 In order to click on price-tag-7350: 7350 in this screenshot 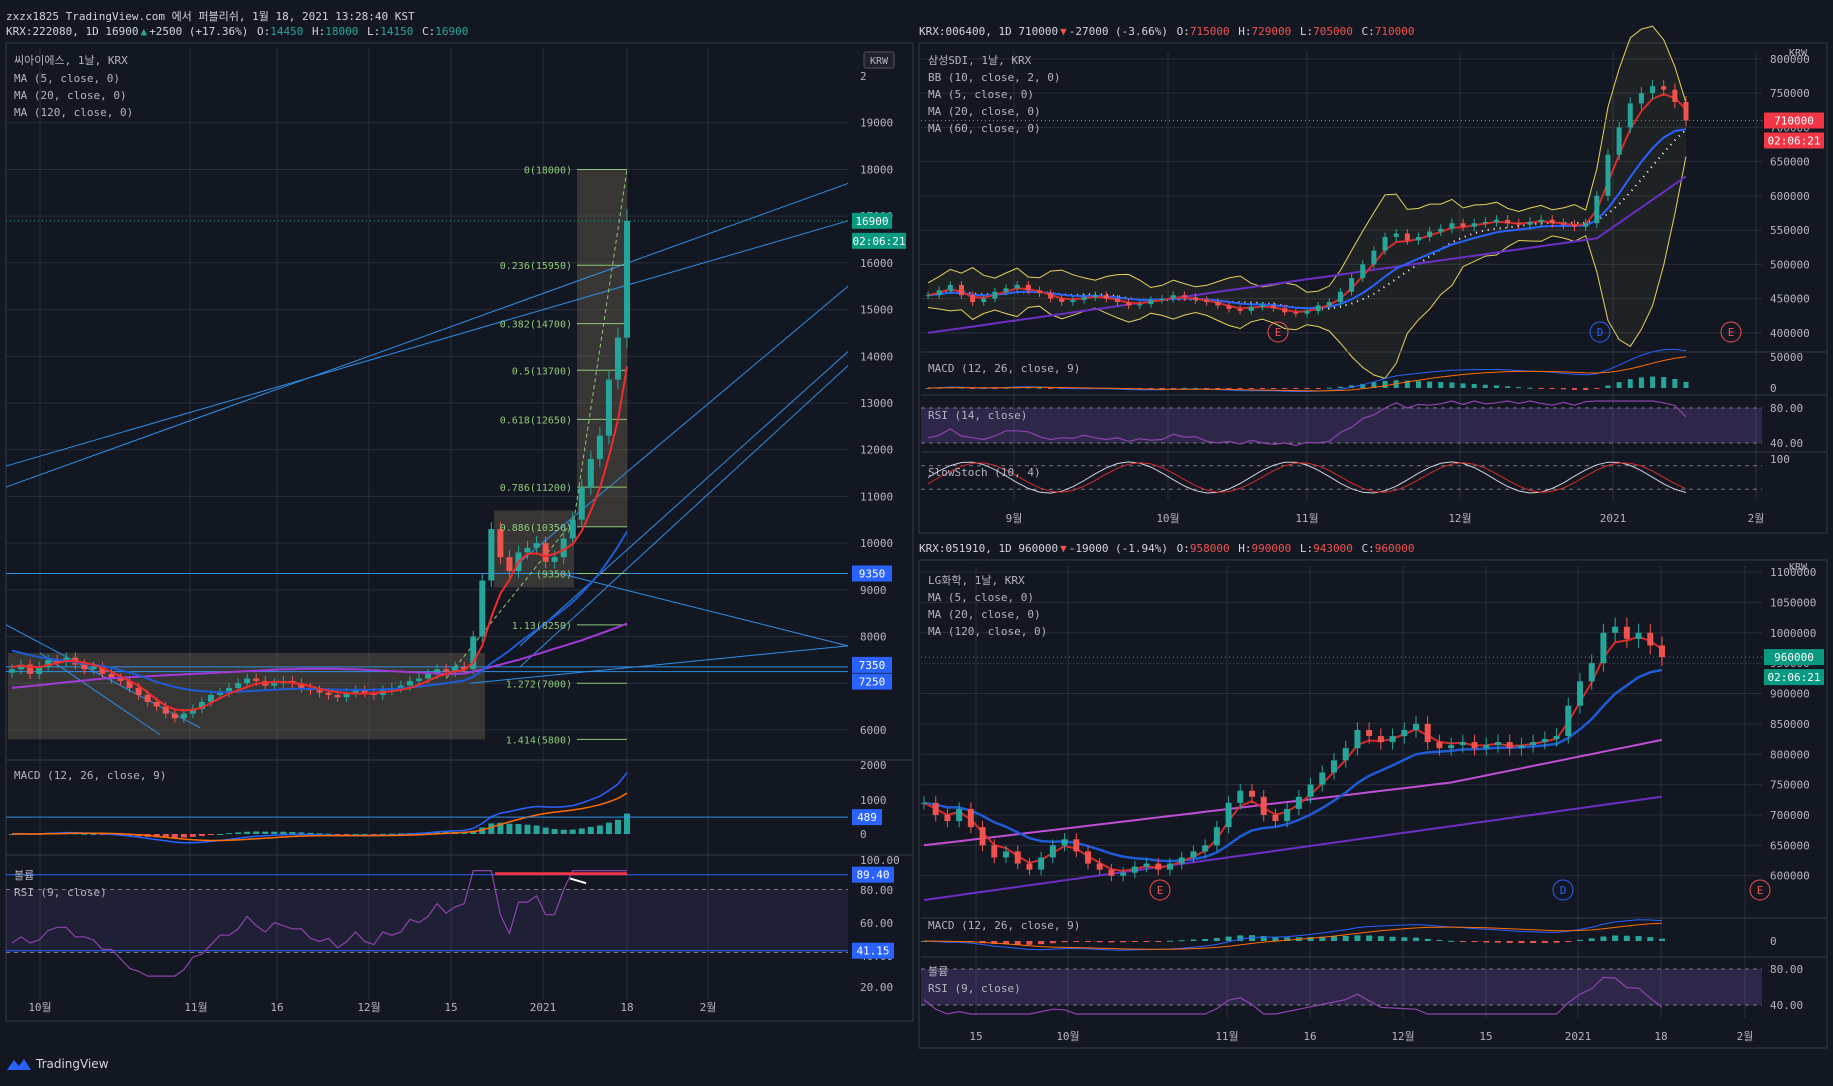, I will do `click(872, 665)`.